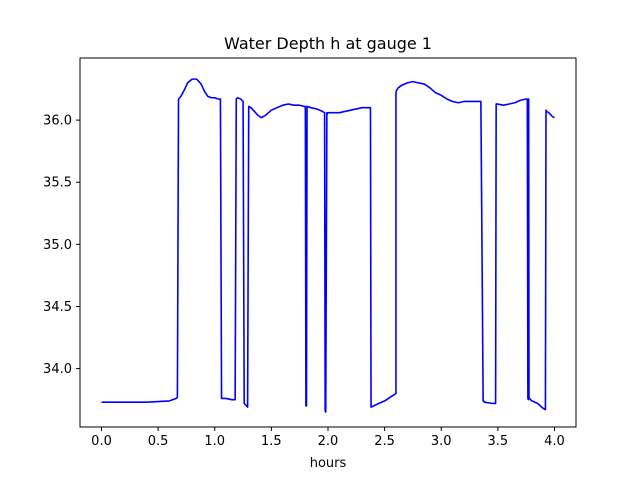 Image resolution: width=640 pixels, height=484 pixels. Describe the element at coordinates (101, 441) in the screenshot. I see `x-tick-label: 0.0` at that location.